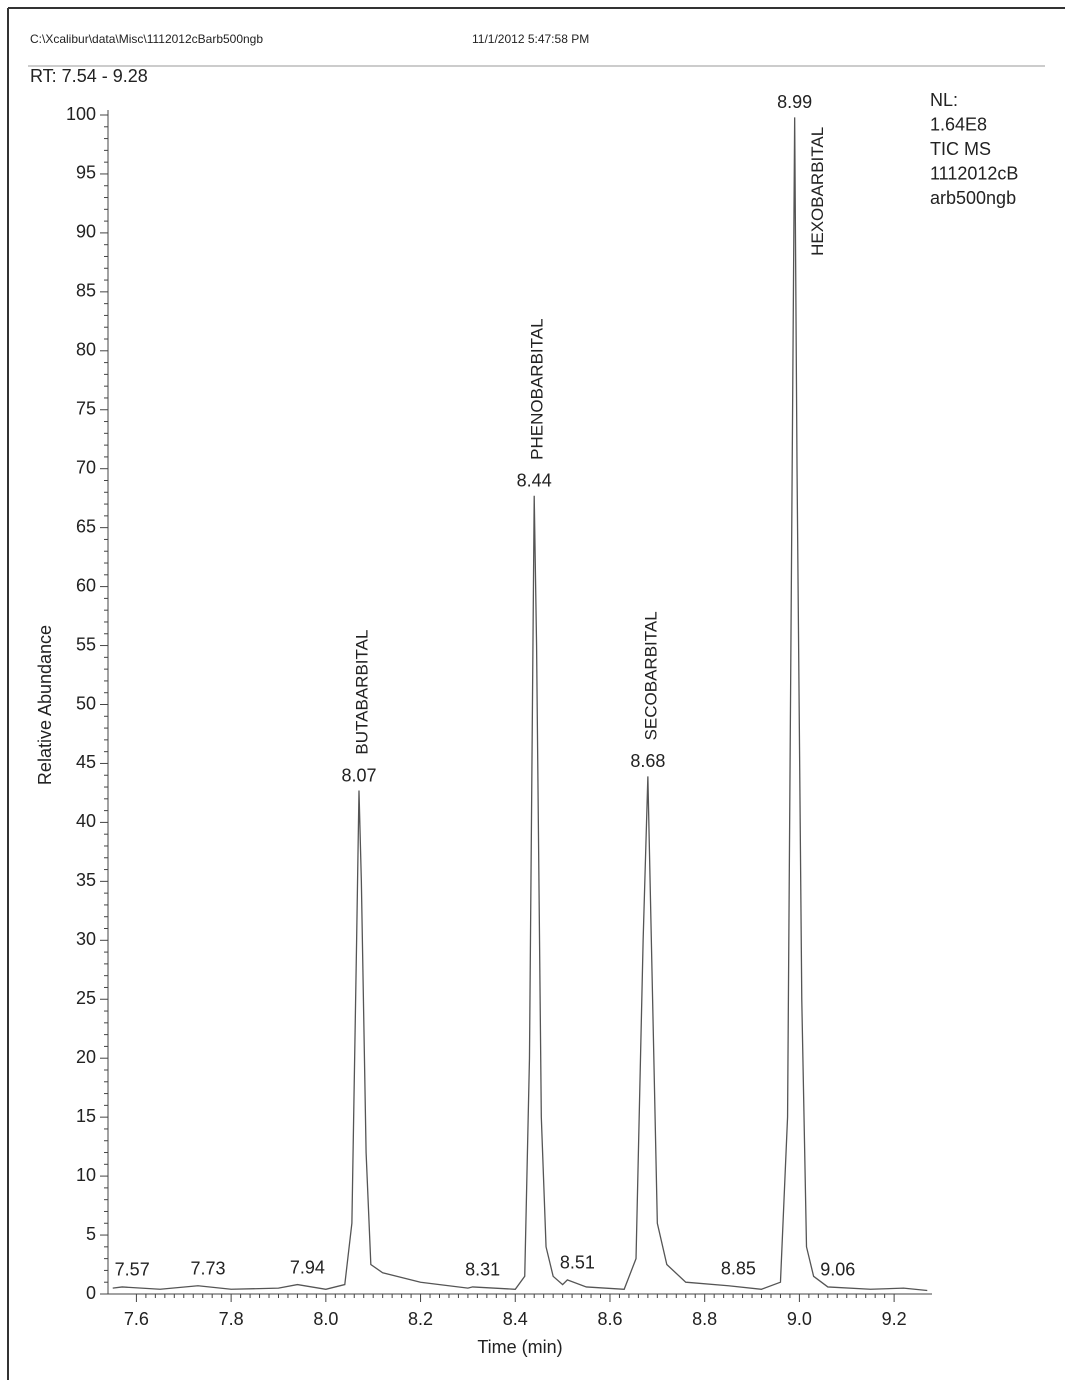 The width and height of the screenshot is (1065, 1380). I want to click on y-tick-label: 30, so click(86, 939).